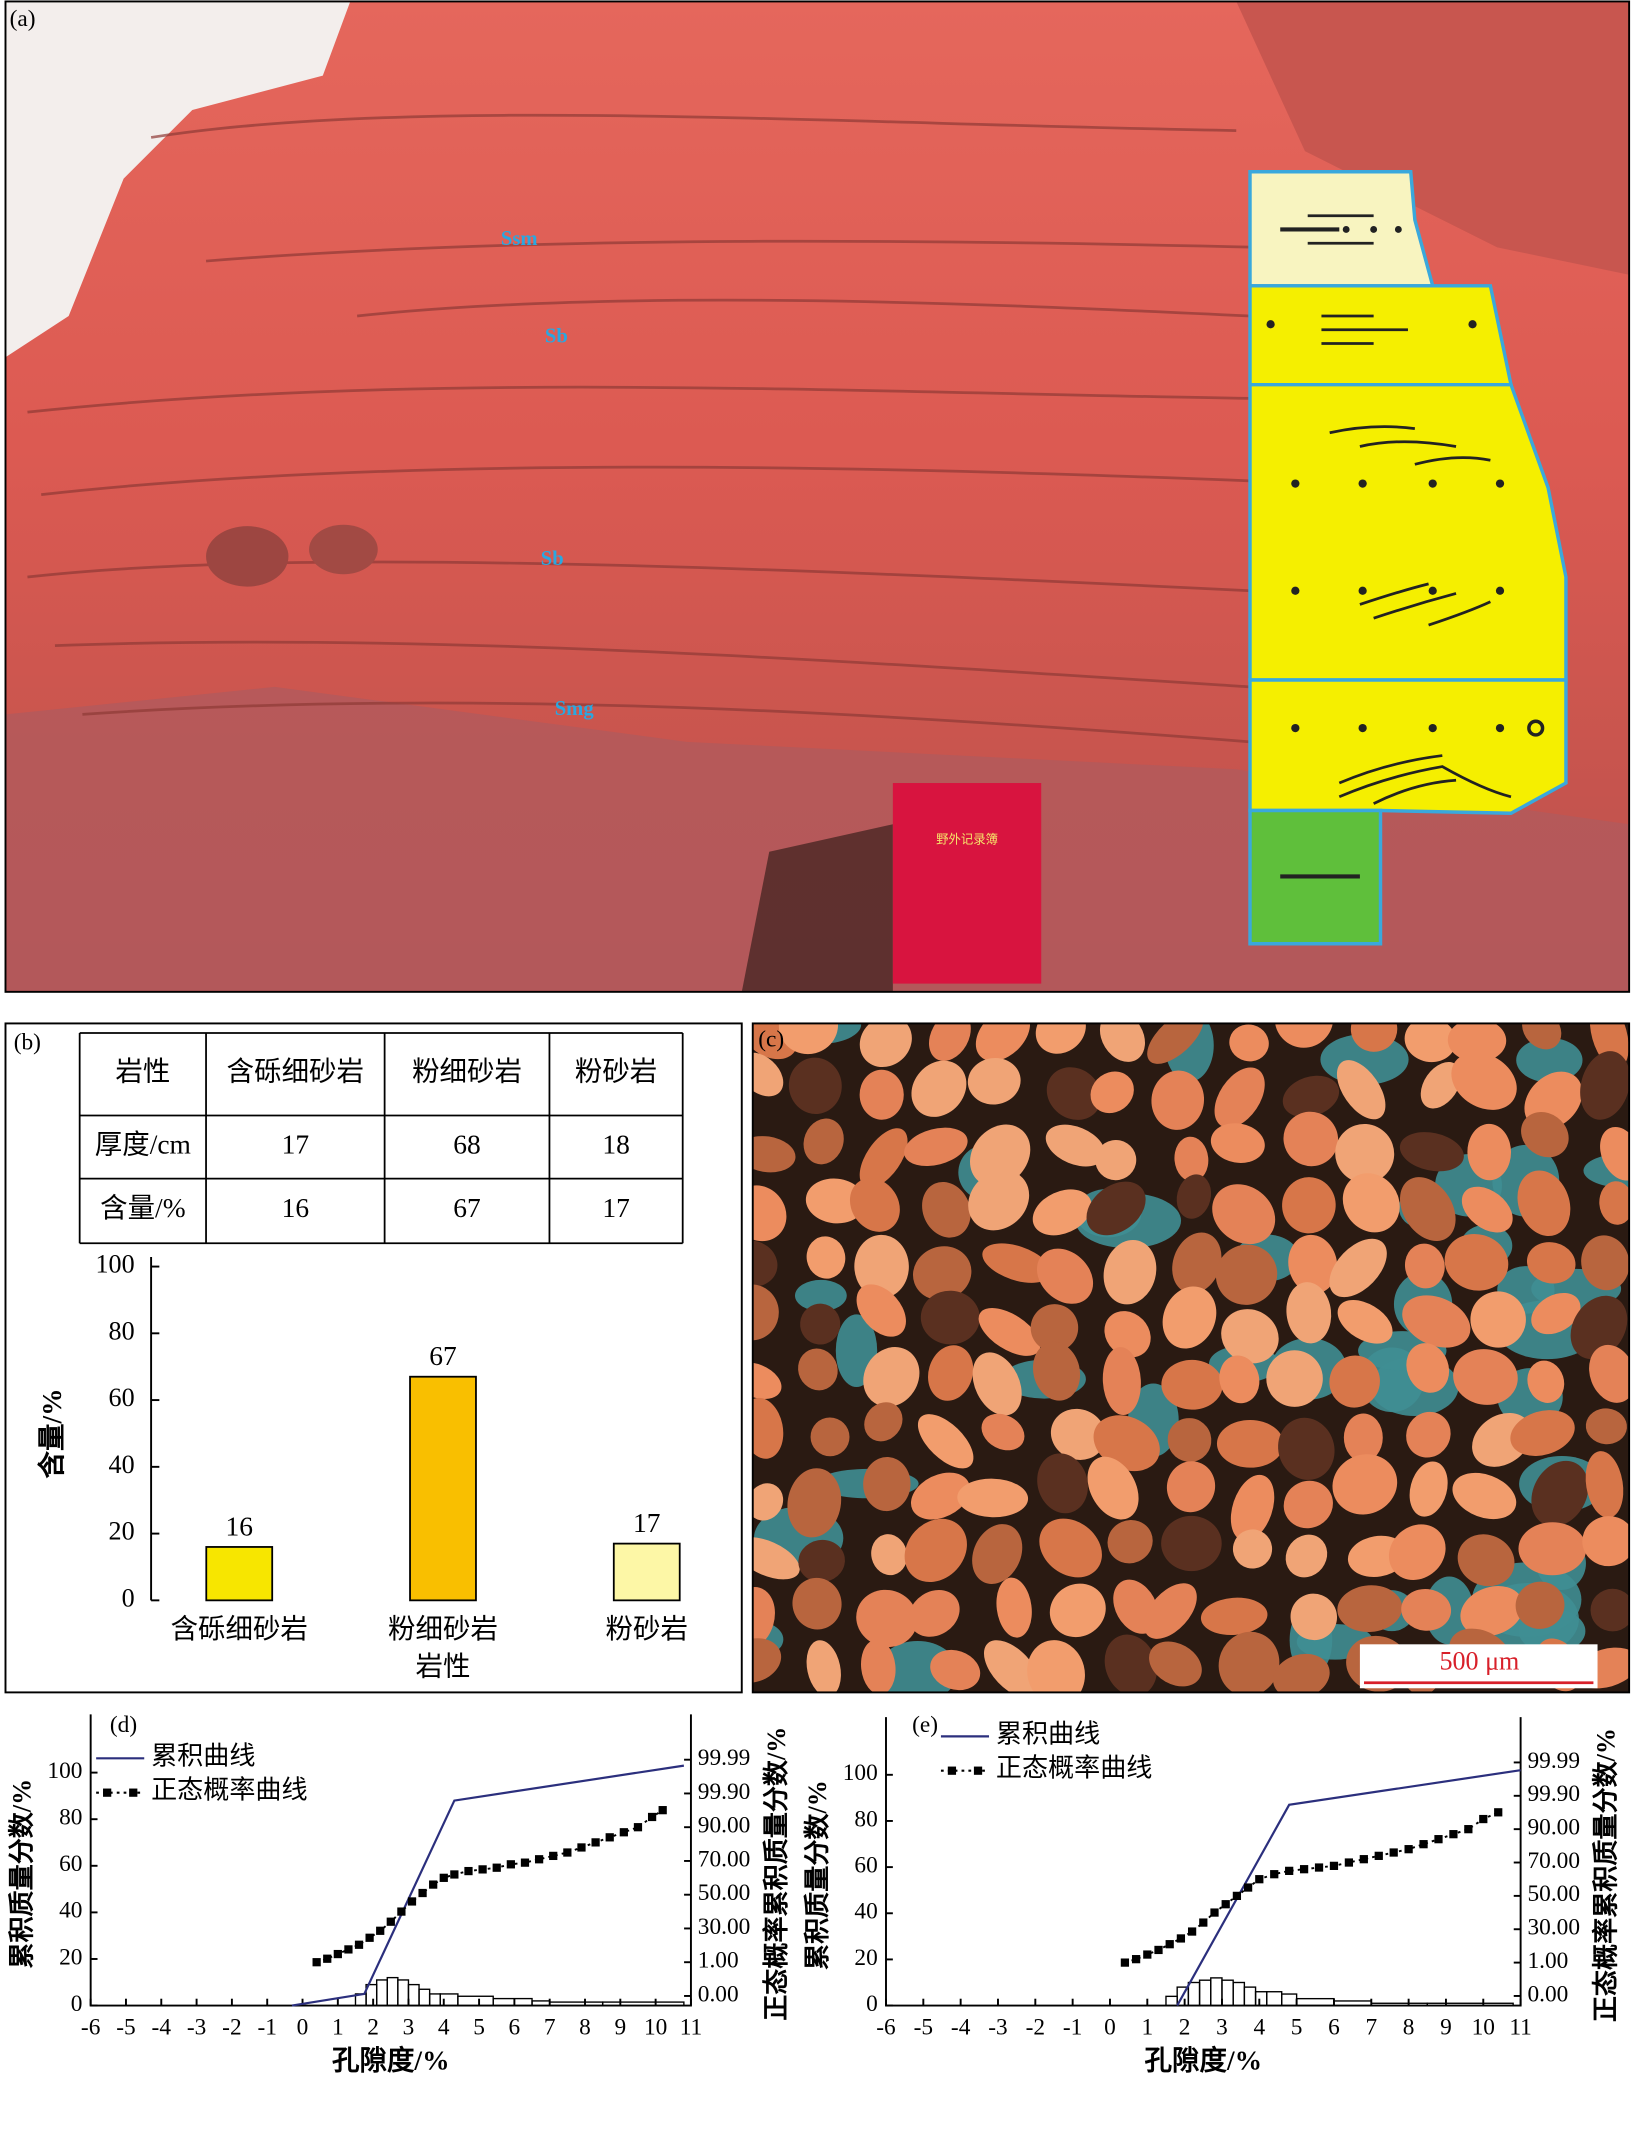  Describe the element at coordinates (817, 1875) in the screenshot. I see `y-axis-label: 累积质量分数/%` at that location.